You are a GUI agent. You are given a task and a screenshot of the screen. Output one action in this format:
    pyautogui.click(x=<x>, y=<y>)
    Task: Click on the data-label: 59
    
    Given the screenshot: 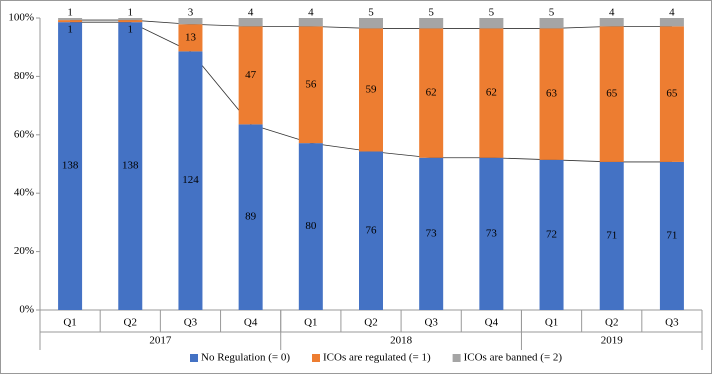 What is the action you would take?
    pyautogui.click(x=372, y=89)
    